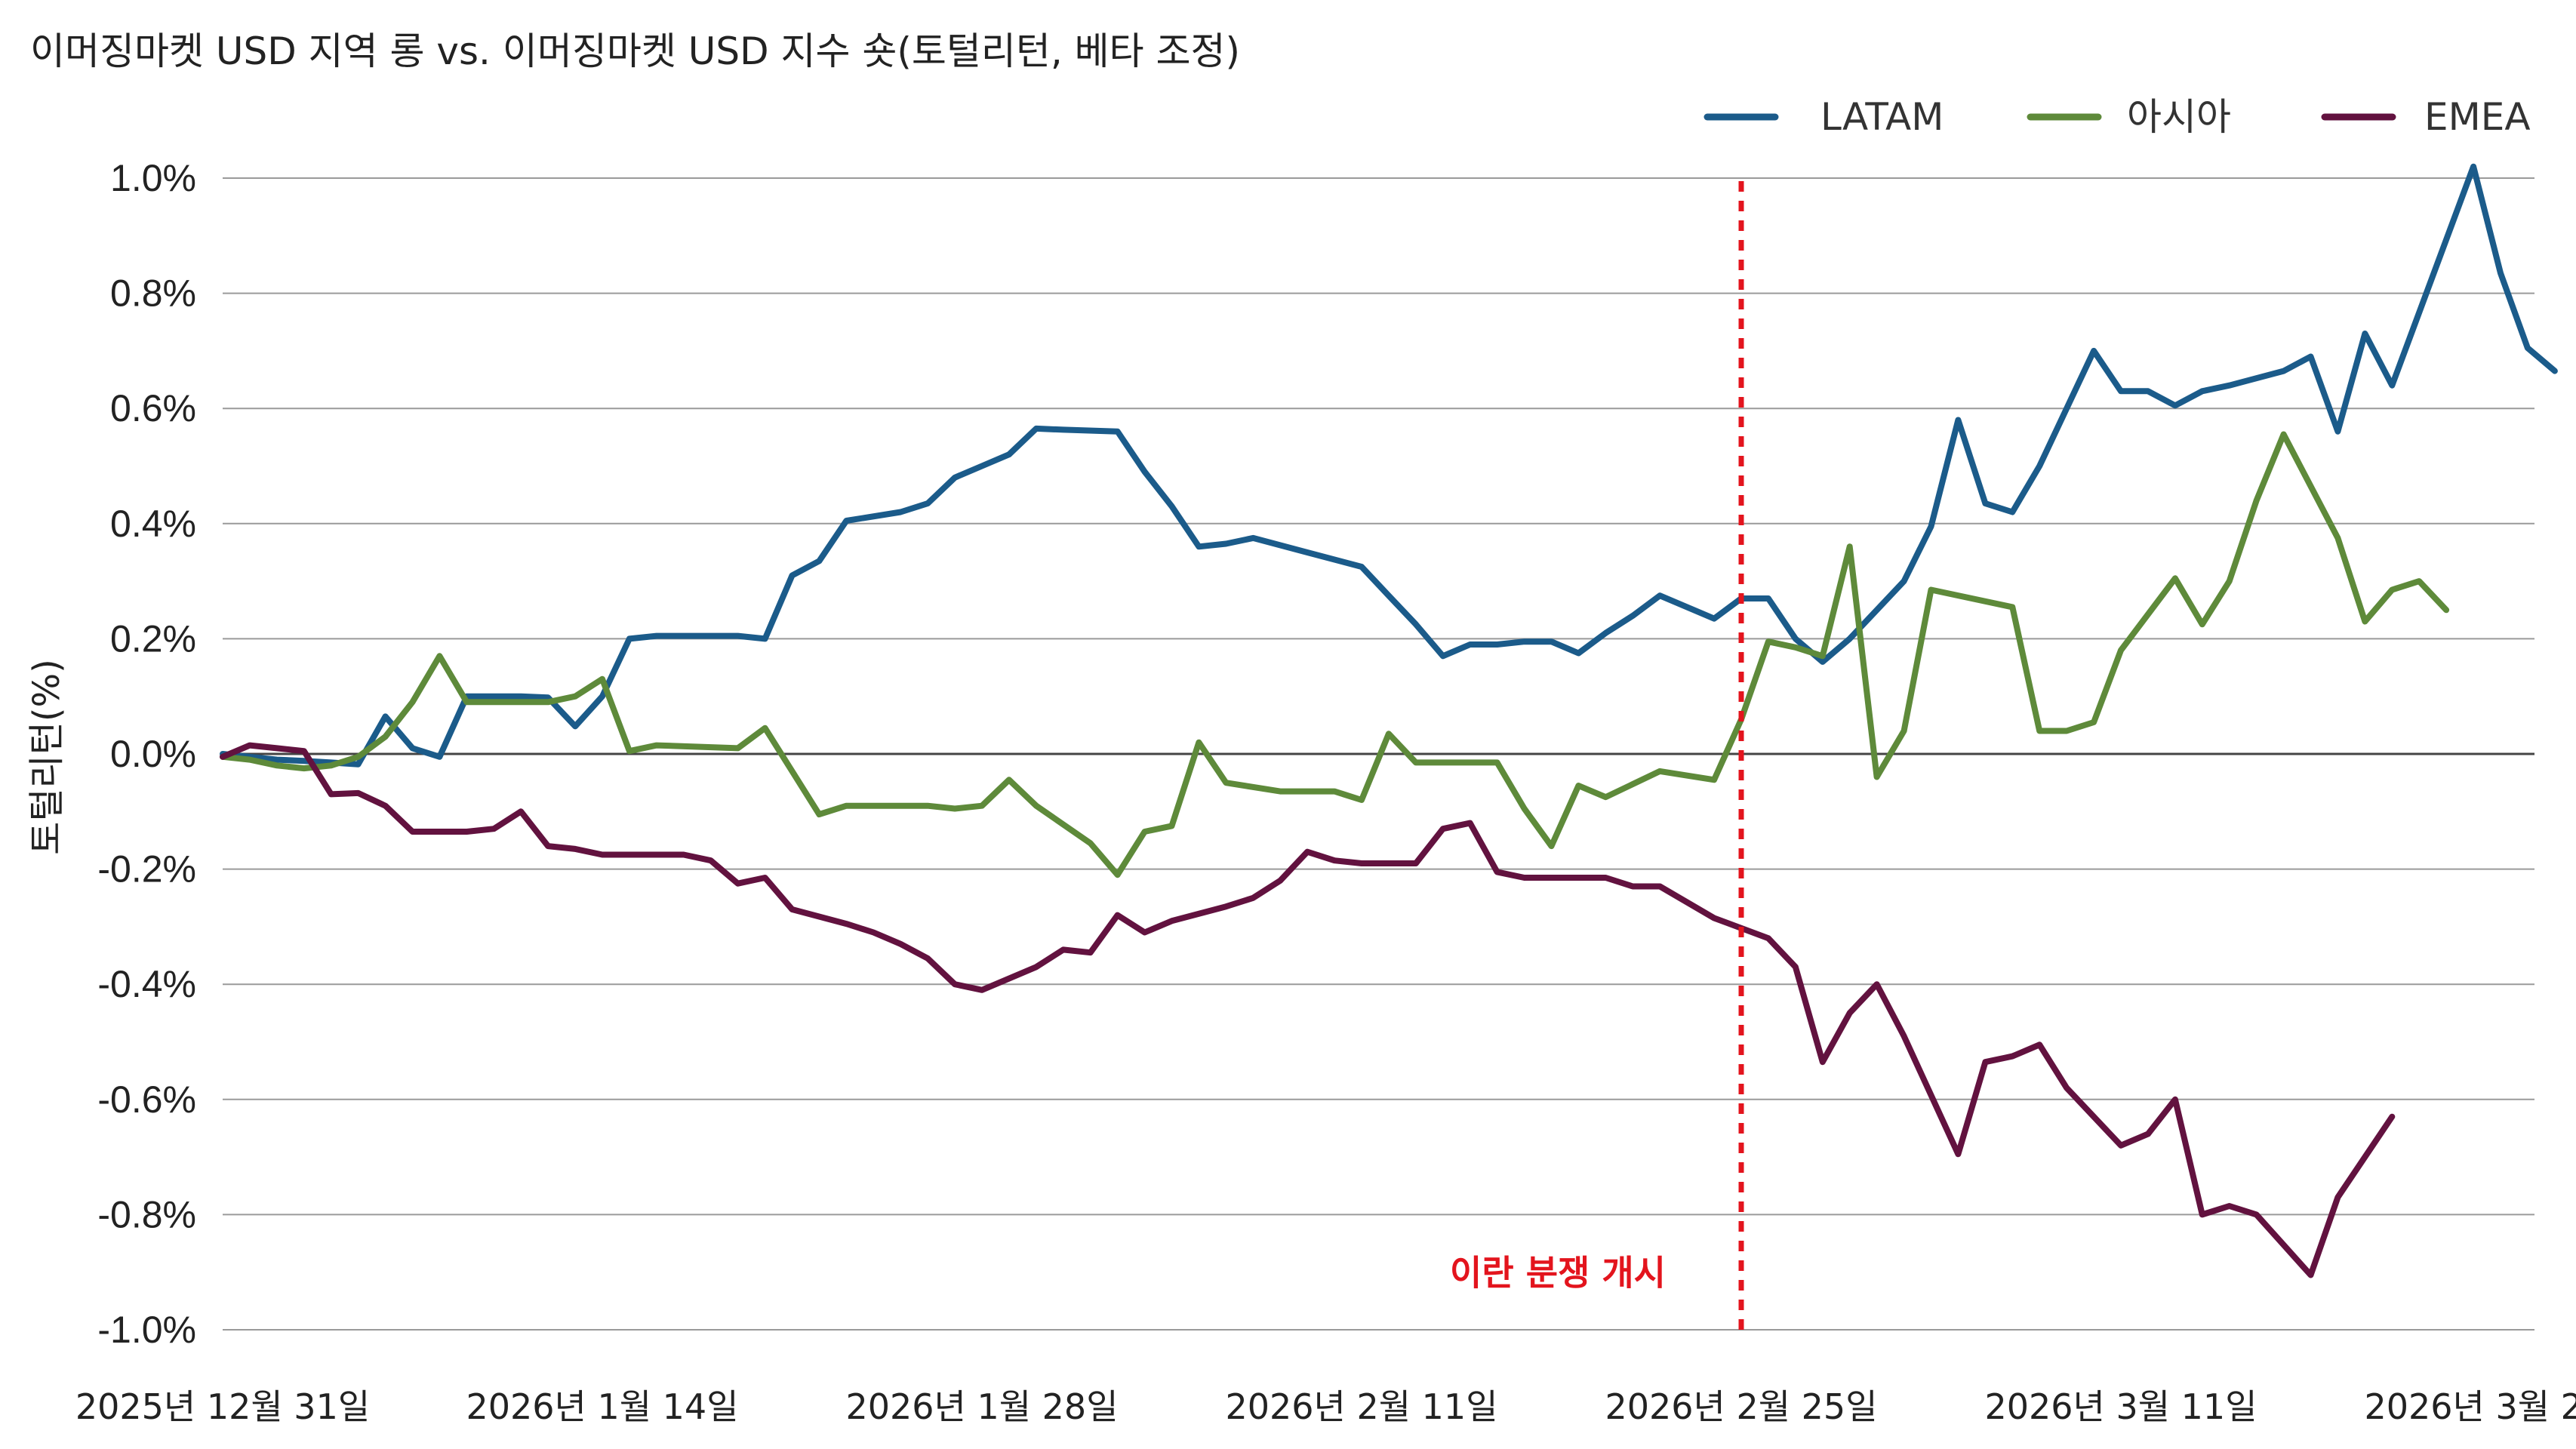  What do you see at coordinates (146, 1330) in the screenshot?
I see `y-tick-label: -1.0%` at bounding box center [146, 1330].